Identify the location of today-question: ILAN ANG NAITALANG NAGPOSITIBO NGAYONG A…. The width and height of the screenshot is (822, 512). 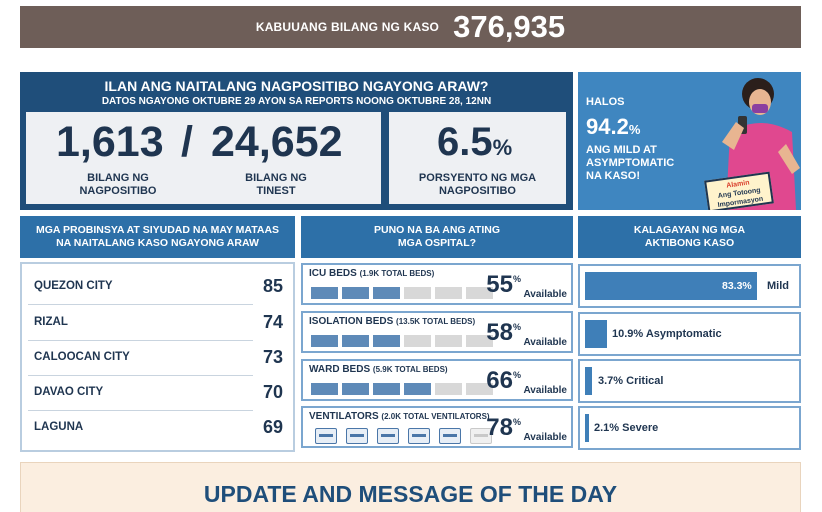
(296, 86).